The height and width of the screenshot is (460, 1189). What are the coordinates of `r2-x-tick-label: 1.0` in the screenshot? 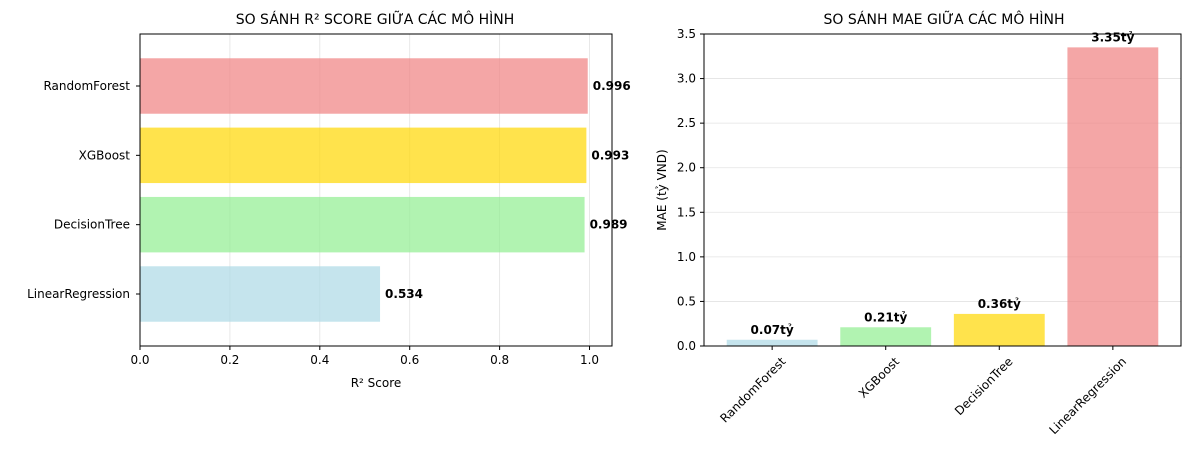 It's located at (589, 360).